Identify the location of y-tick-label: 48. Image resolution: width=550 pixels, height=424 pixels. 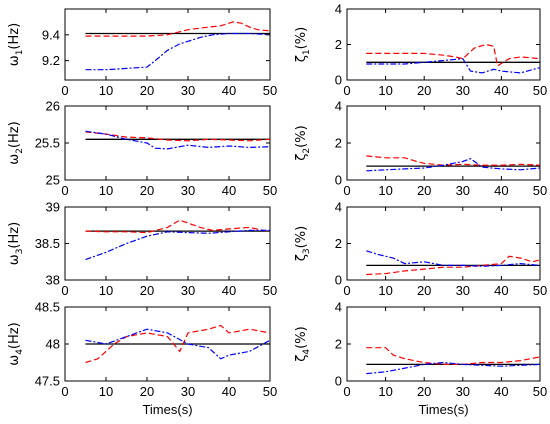
(53, 344).